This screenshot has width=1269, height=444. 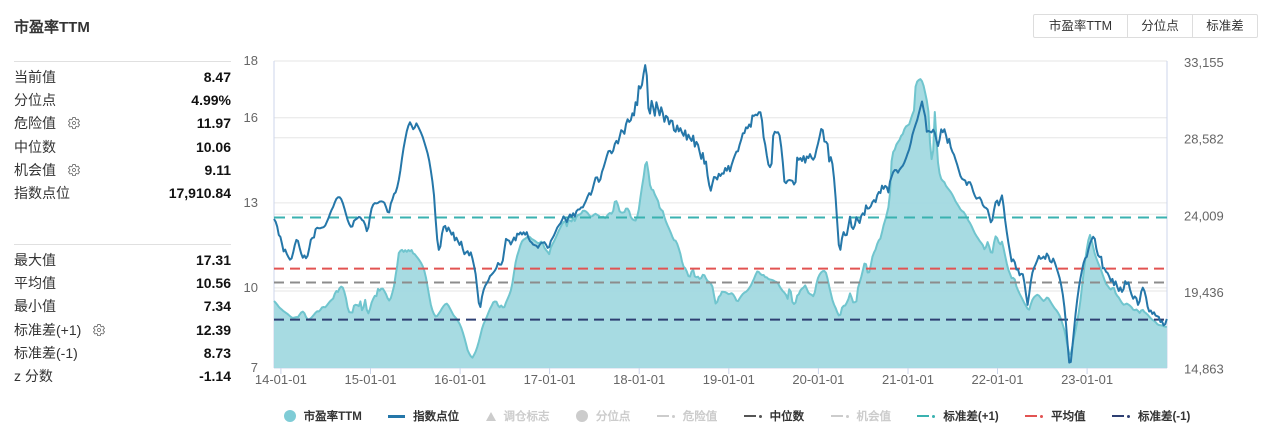 I want to click on svg-text: 17-01-01, so click(x=550, y=379).